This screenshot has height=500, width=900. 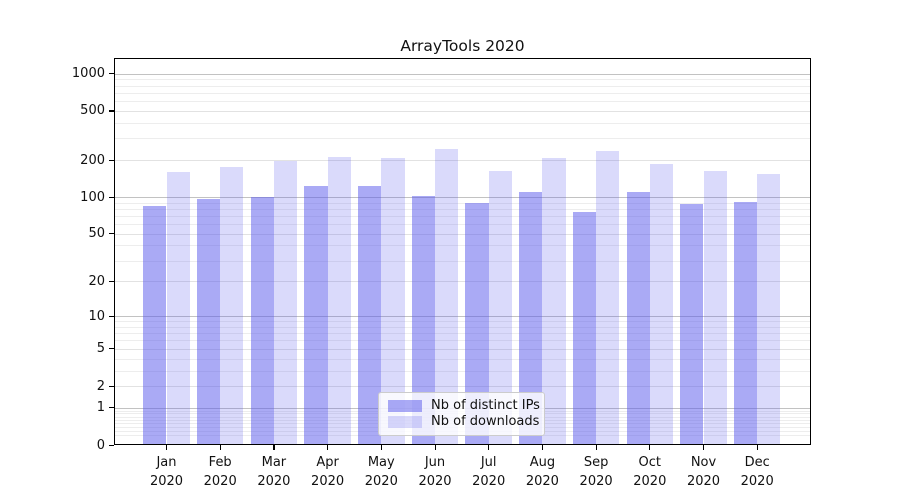 I want to click on x-axis-tick-label: Nov 2020, so click(x=703, y=472).